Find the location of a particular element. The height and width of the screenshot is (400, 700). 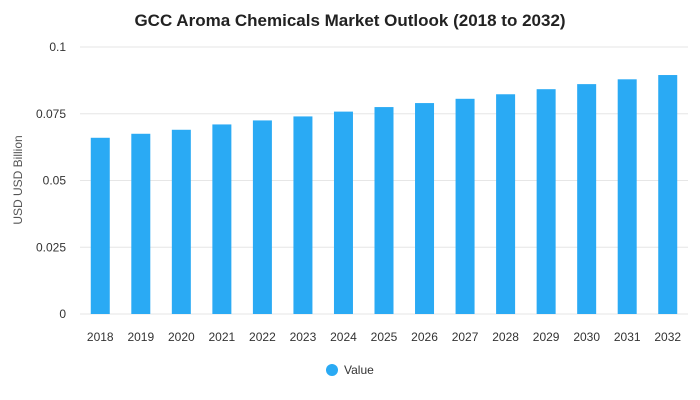

y-tick-label: 0.075 is located at coordinates (51, 114).